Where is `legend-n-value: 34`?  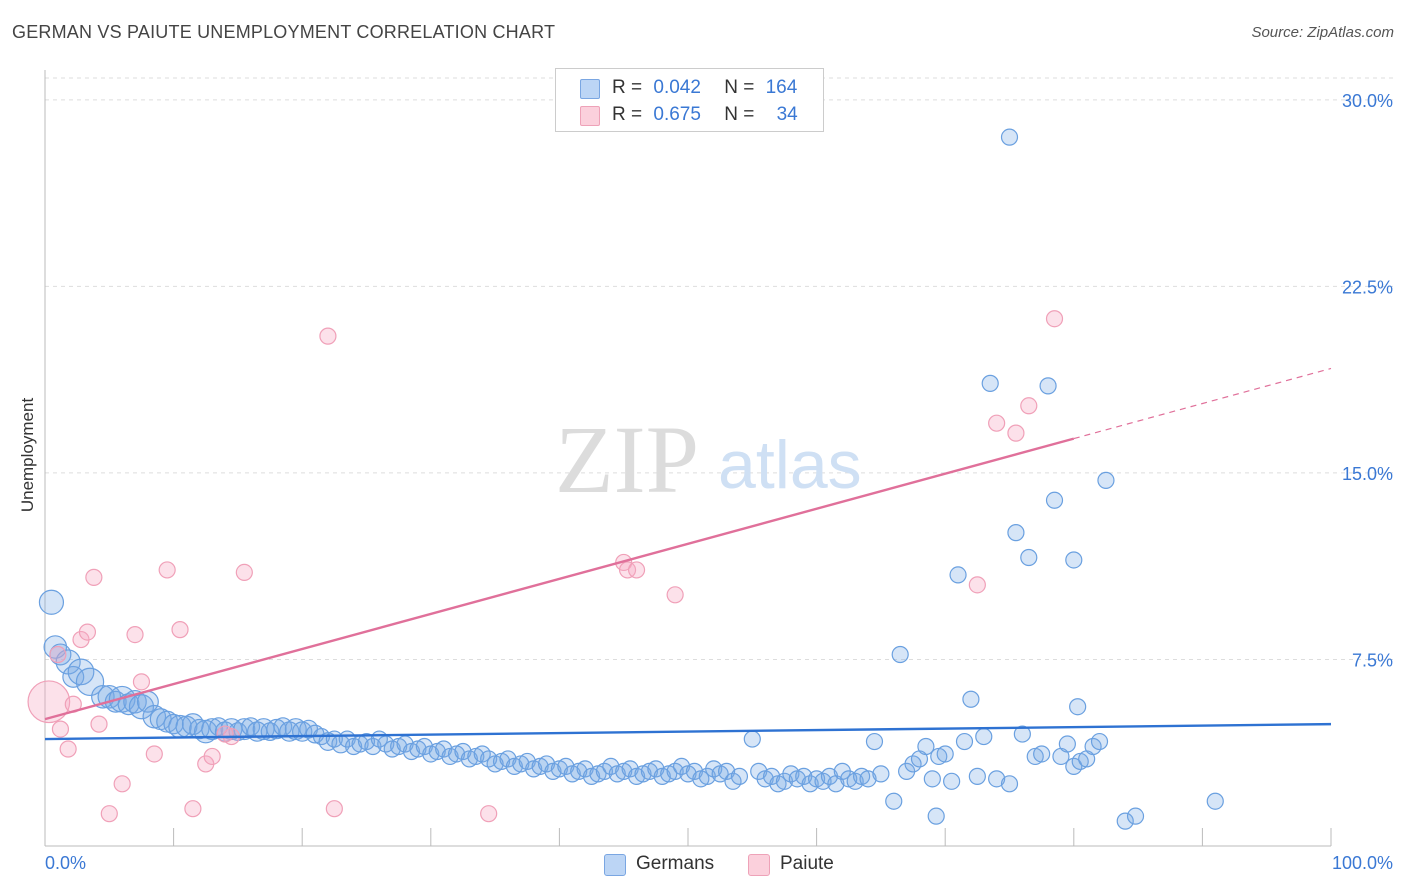 legend-n-value: 34 is located at coordinates (787, 114).